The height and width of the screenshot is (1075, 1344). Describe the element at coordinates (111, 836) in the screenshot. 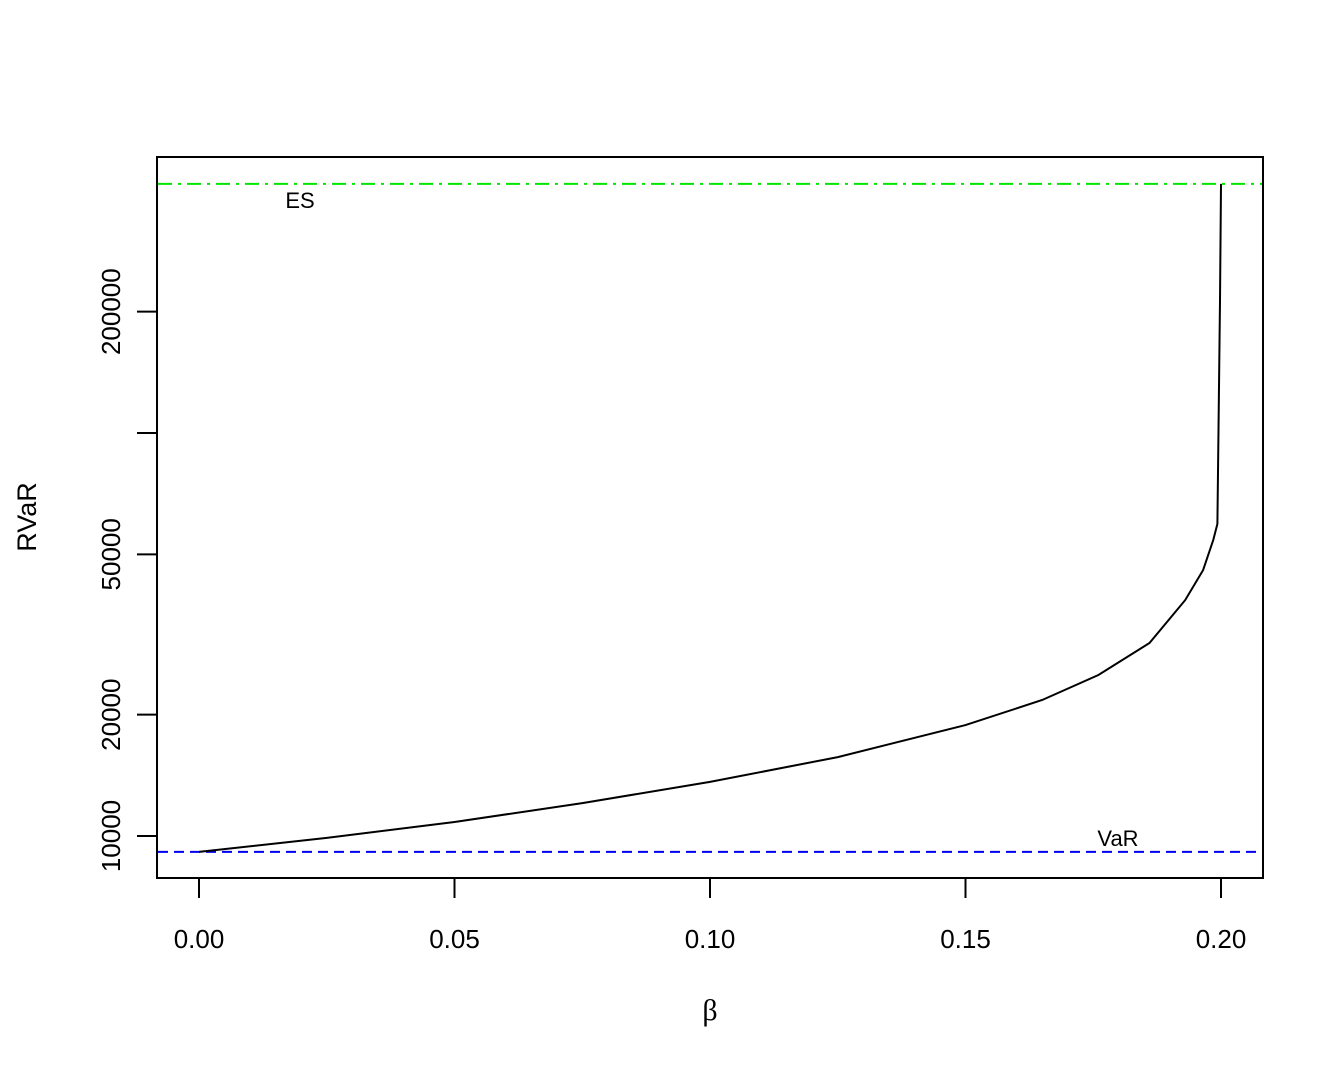

I see `y-tick-label: 10000` at that location.